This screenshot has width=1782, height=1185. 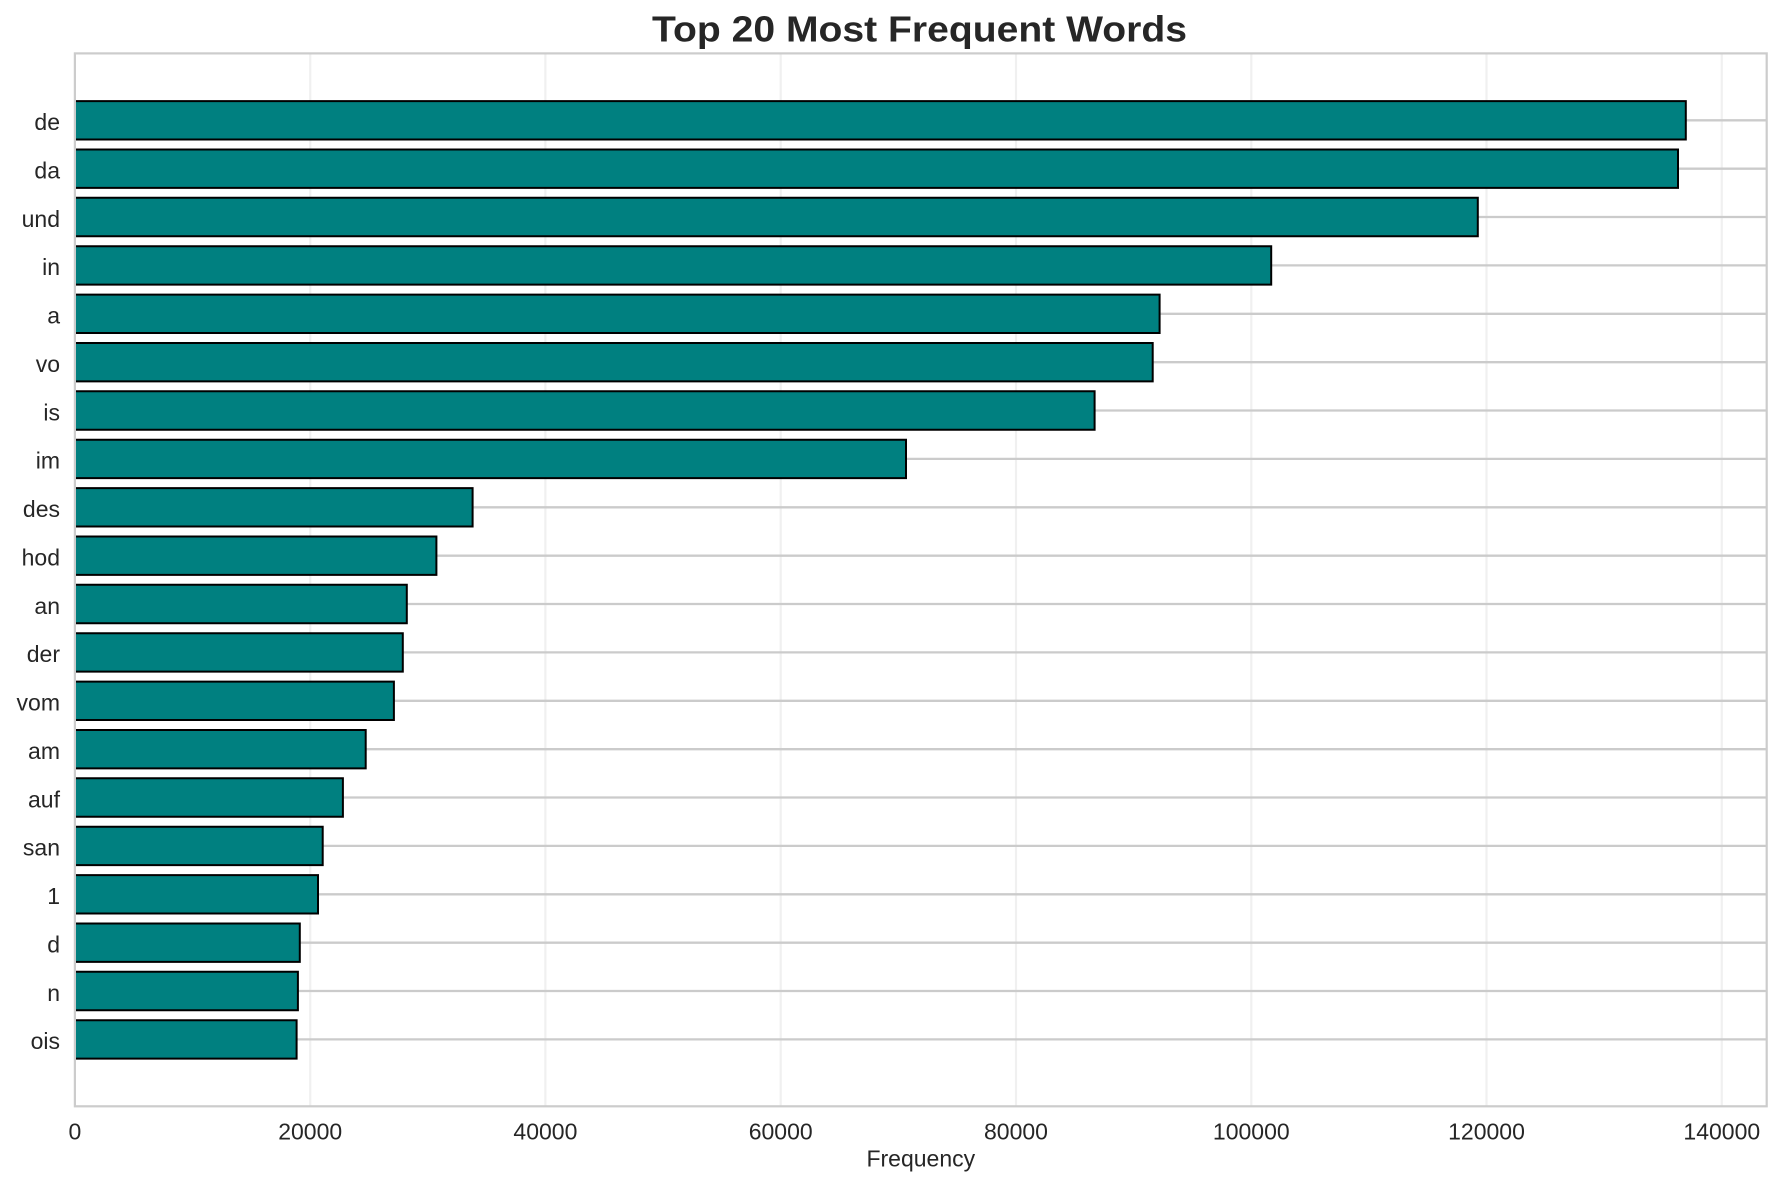 I want to click on svg-text: auf, so click(x=44, y=799).